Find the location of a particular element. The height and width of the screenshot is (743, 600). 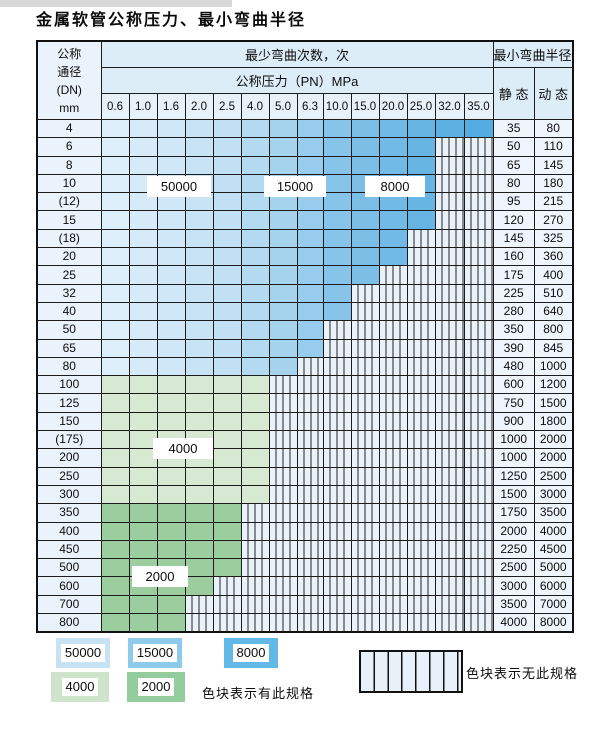

table-row: 250 1250 2500 is located at coordinates (305, 476).